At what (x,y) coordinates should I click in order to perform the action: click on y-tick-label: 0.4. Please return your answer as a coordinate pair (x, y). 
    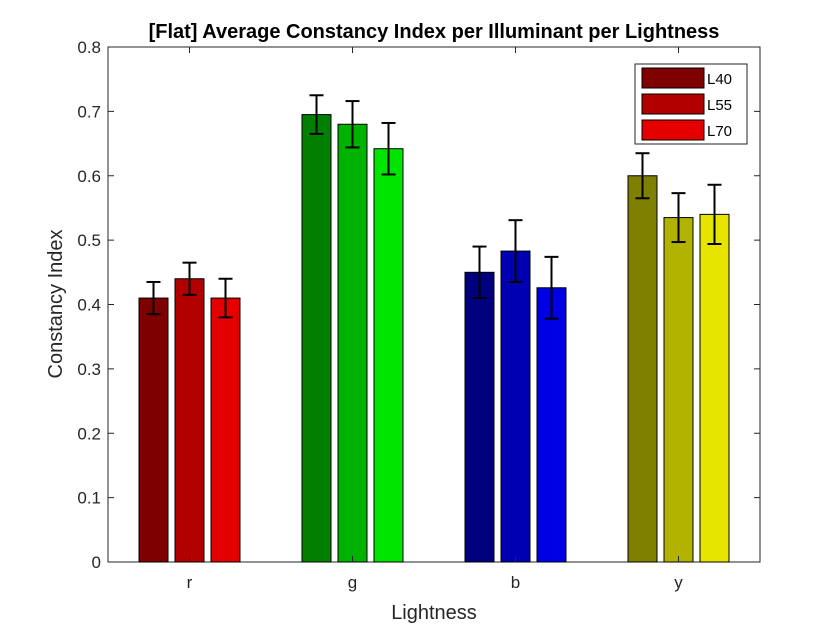
    Looking at the image, I should click on (89, 305).